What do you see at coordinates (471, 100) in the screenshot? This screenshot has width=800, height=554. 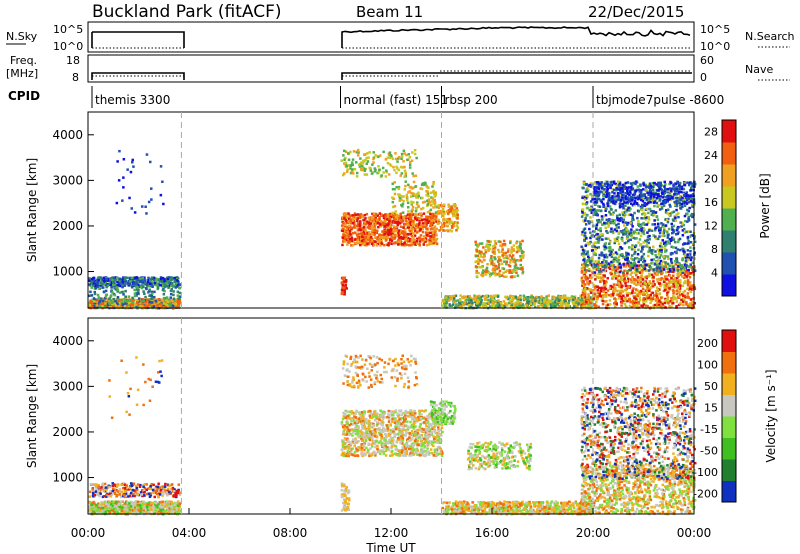 I see `cpid-mode-label: rbsp 200` at bounding box center [471, 100].